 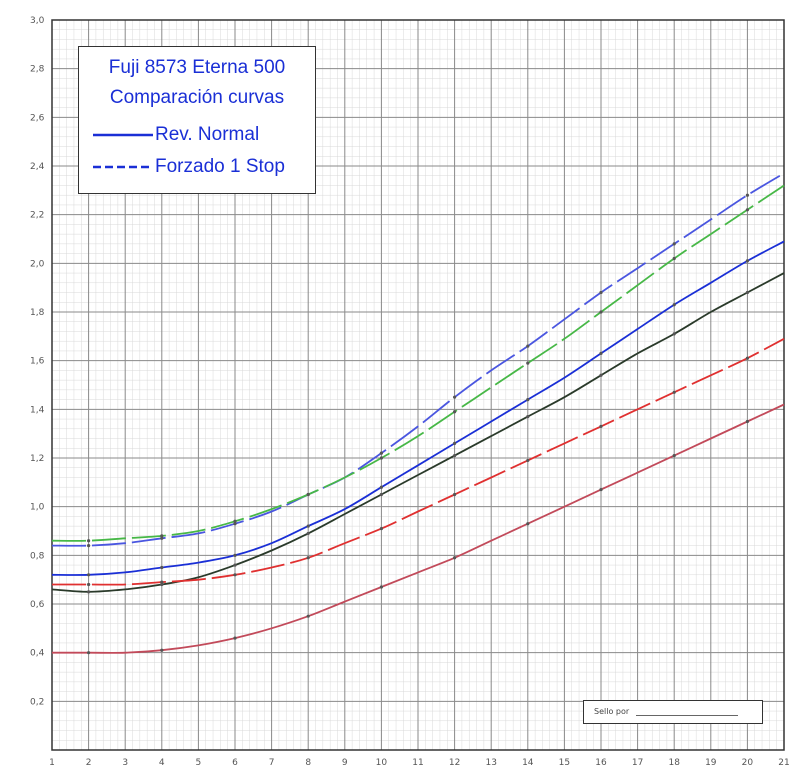 I want to click on legend-dashed-line-icon, so click(x=123, y=167).